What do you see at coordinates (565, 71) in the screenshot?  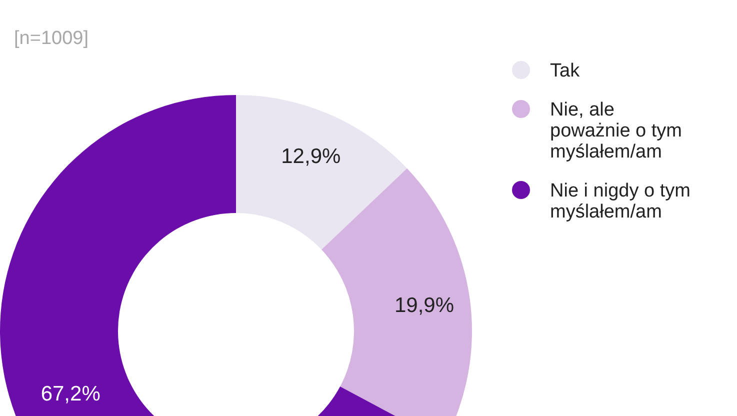 I see `legend-label: Tak` at bounding box center [565, 71].